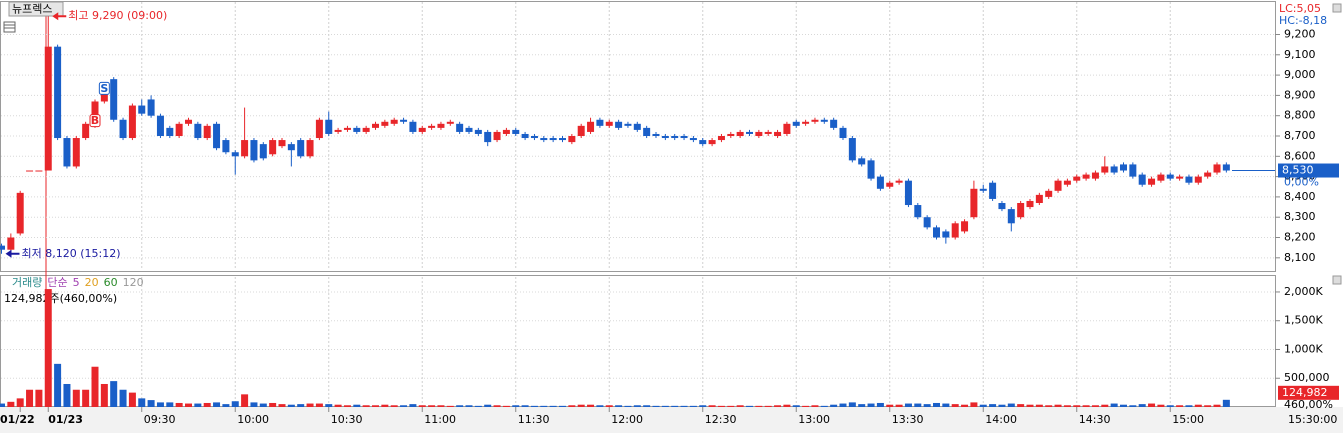 This screenshot has height=433, width=1343. What do you see at coordinates (160, 419) in the screenshot?
I see `x-tick-label: 09:30` at bounding box center [160, 419].